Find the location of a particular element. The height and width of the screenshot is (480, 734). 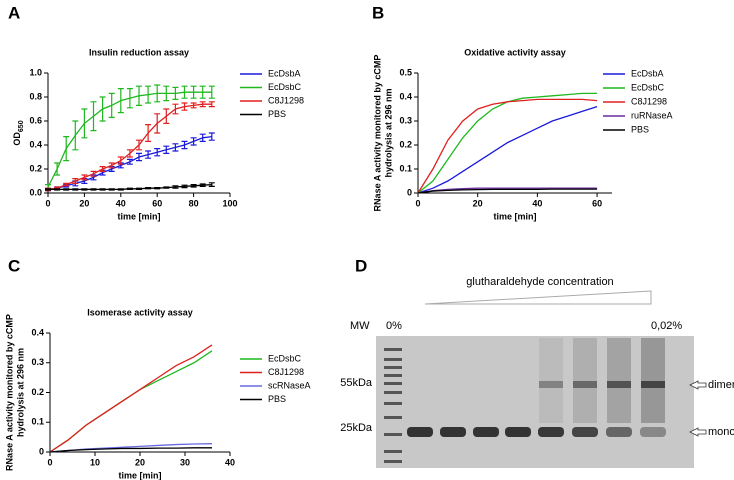

panel-label: A is located at coordinates (14, 12).